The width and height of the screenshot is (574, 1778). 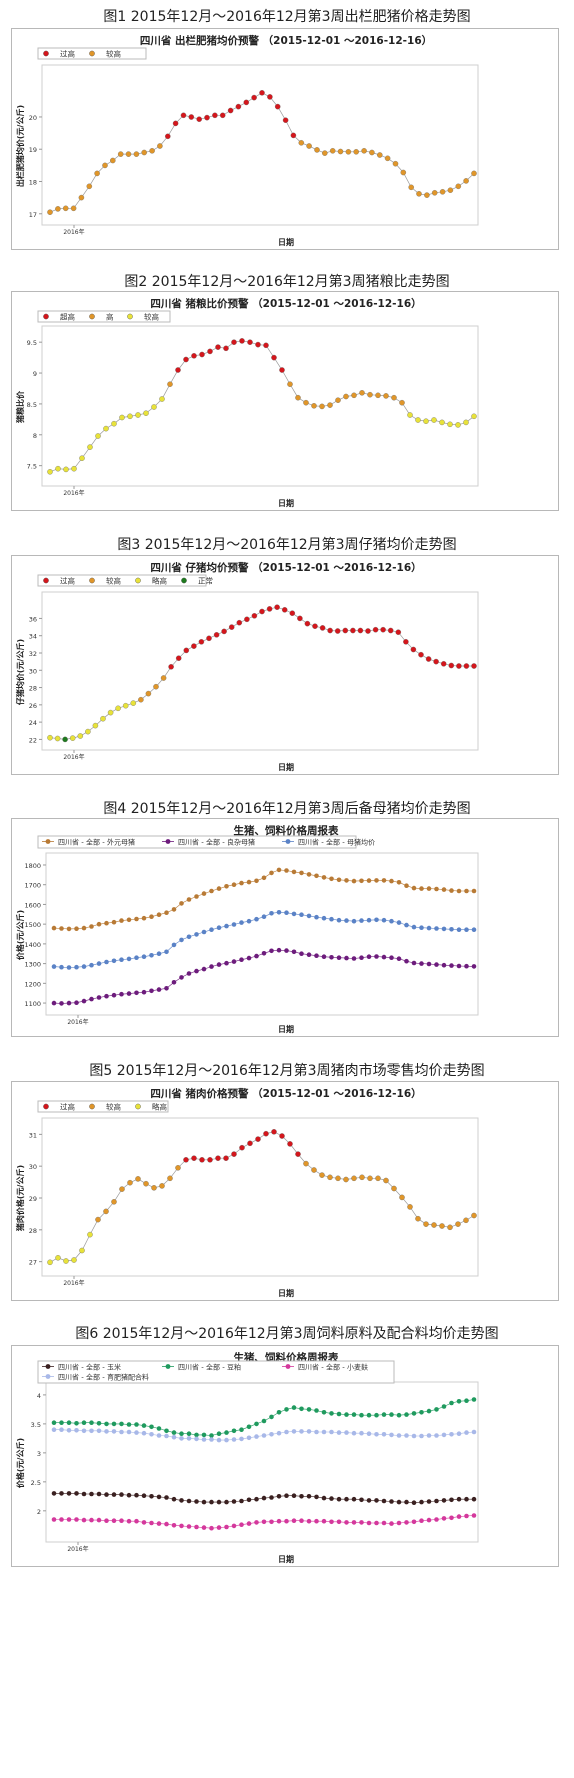 What do you see at coordinates (20, 146) in the screenshot?
I see `y-axis-label: 出栏肥猪均价(元/公斤)` at bounding box center [20, 146].